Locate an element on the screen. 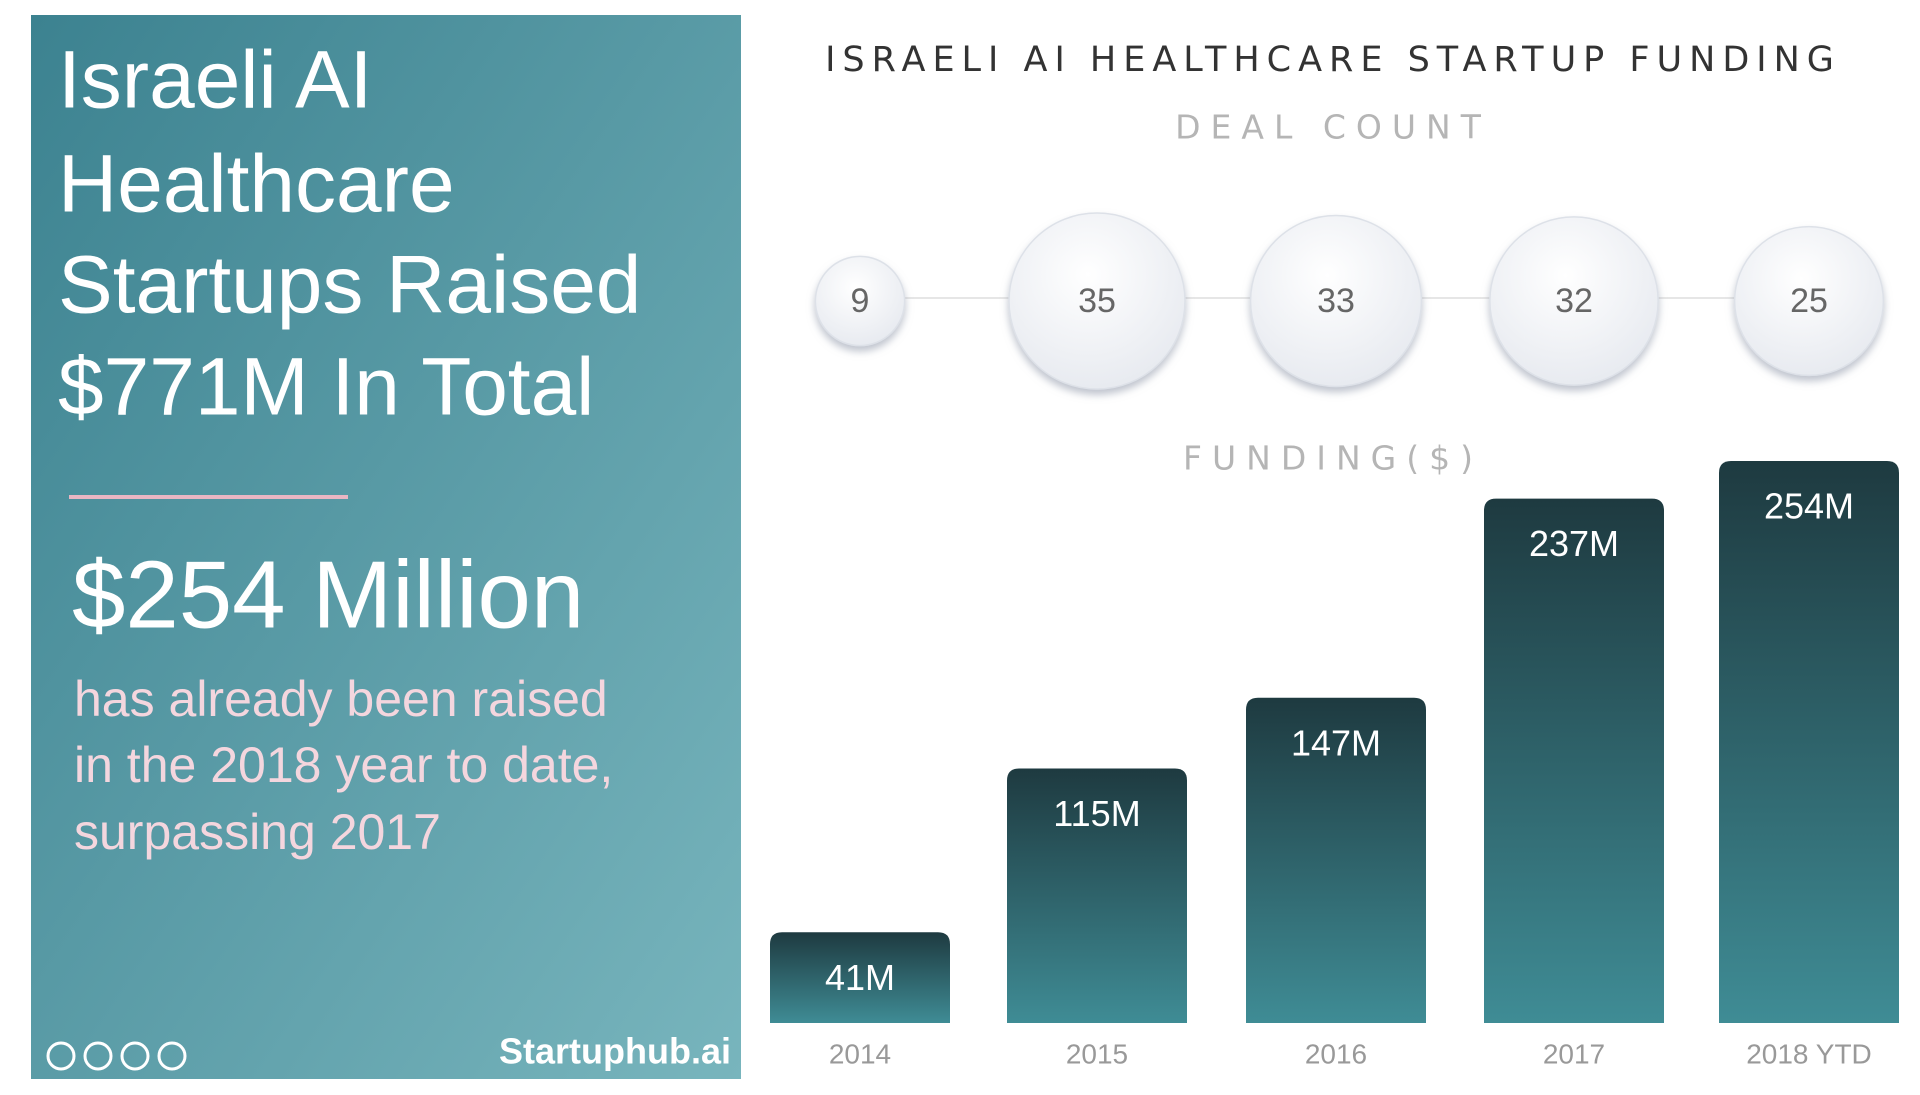 The height and width of the screenshot is (1095, 1920). description: has already been raised is located at coordinates (341, 699).